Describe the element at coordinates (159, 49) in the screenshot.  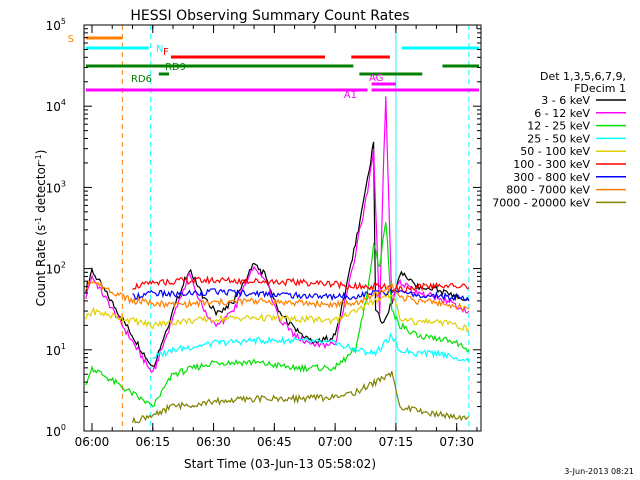
I see `flag-label: N` at that location.